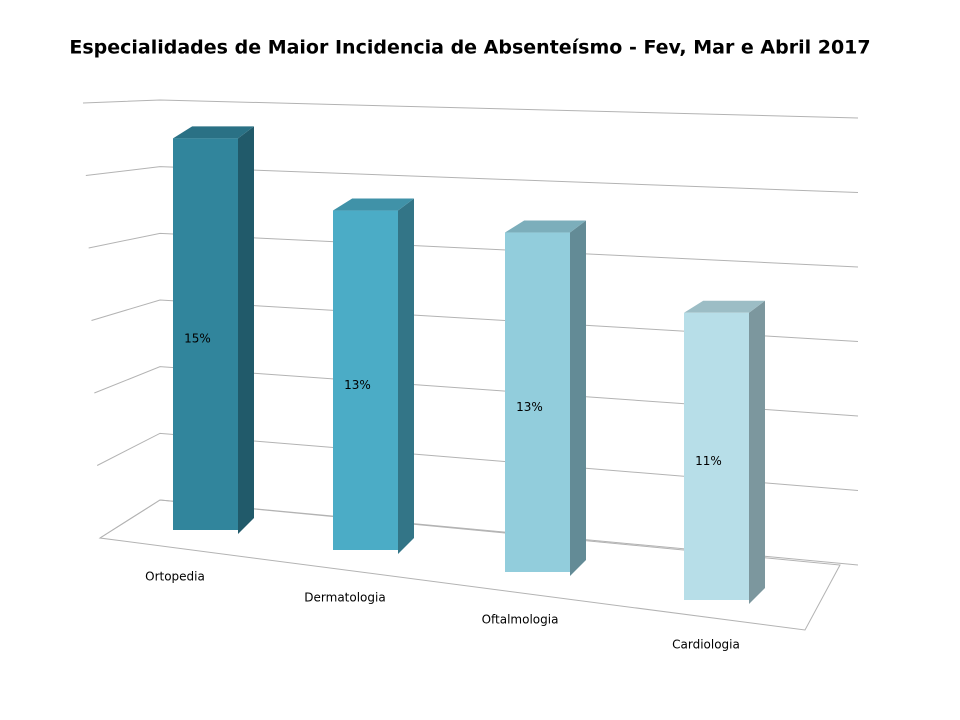 The image size is (960, 720). Describe the element at coordinates (520, 620) in the screenshot. I see `x-tick-label: Oftalmologia` at that location.